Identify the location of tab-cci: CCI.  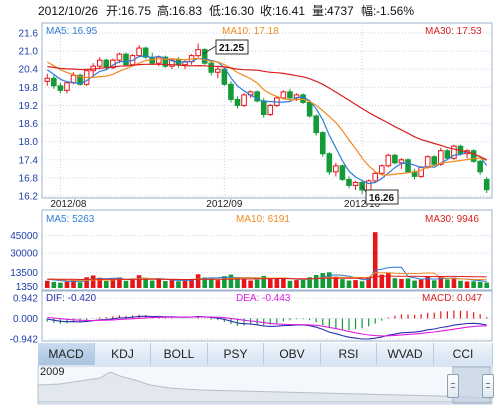
(463, 354).